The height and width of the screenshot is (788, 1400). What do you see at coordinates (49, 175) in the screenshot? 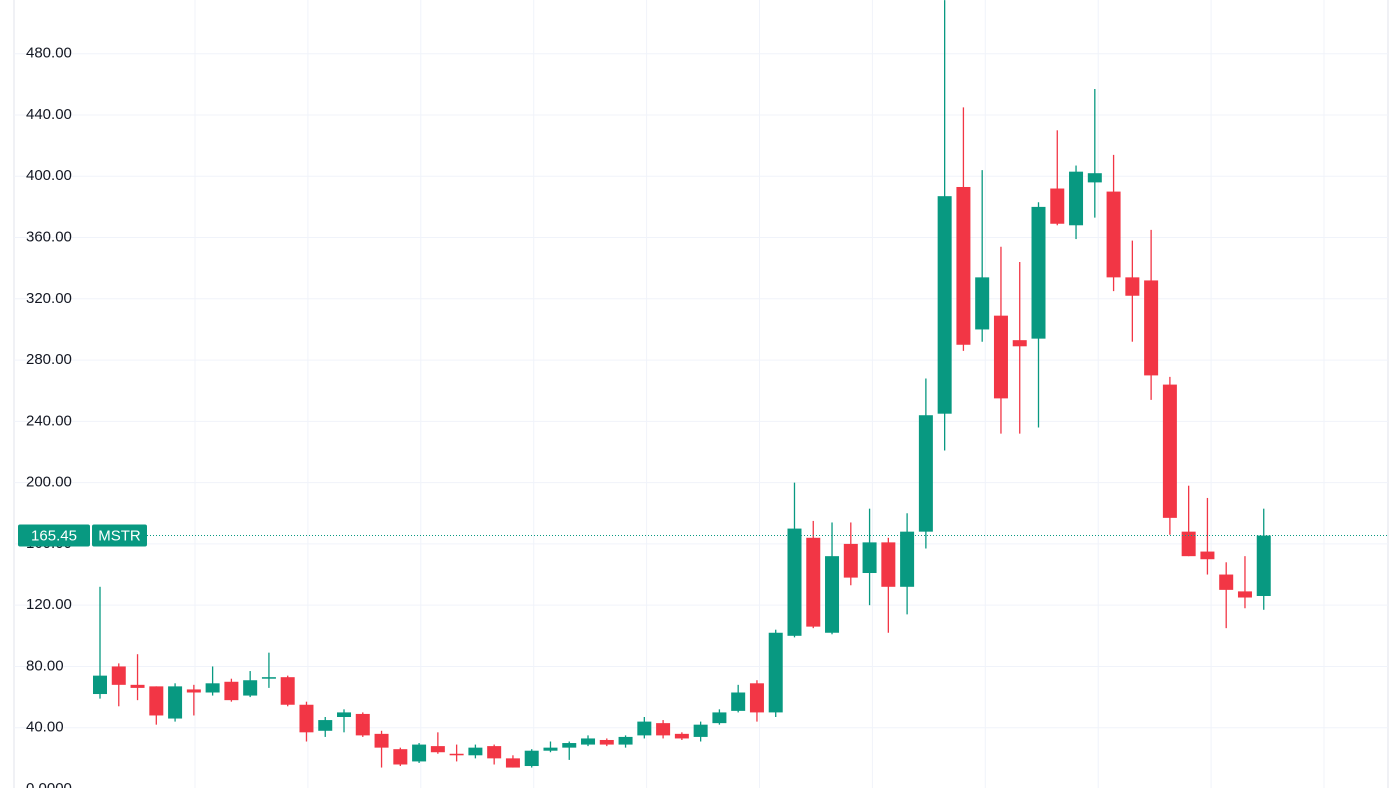
I see `y-tick-label: 400.00` at bounding box center [49, 175].